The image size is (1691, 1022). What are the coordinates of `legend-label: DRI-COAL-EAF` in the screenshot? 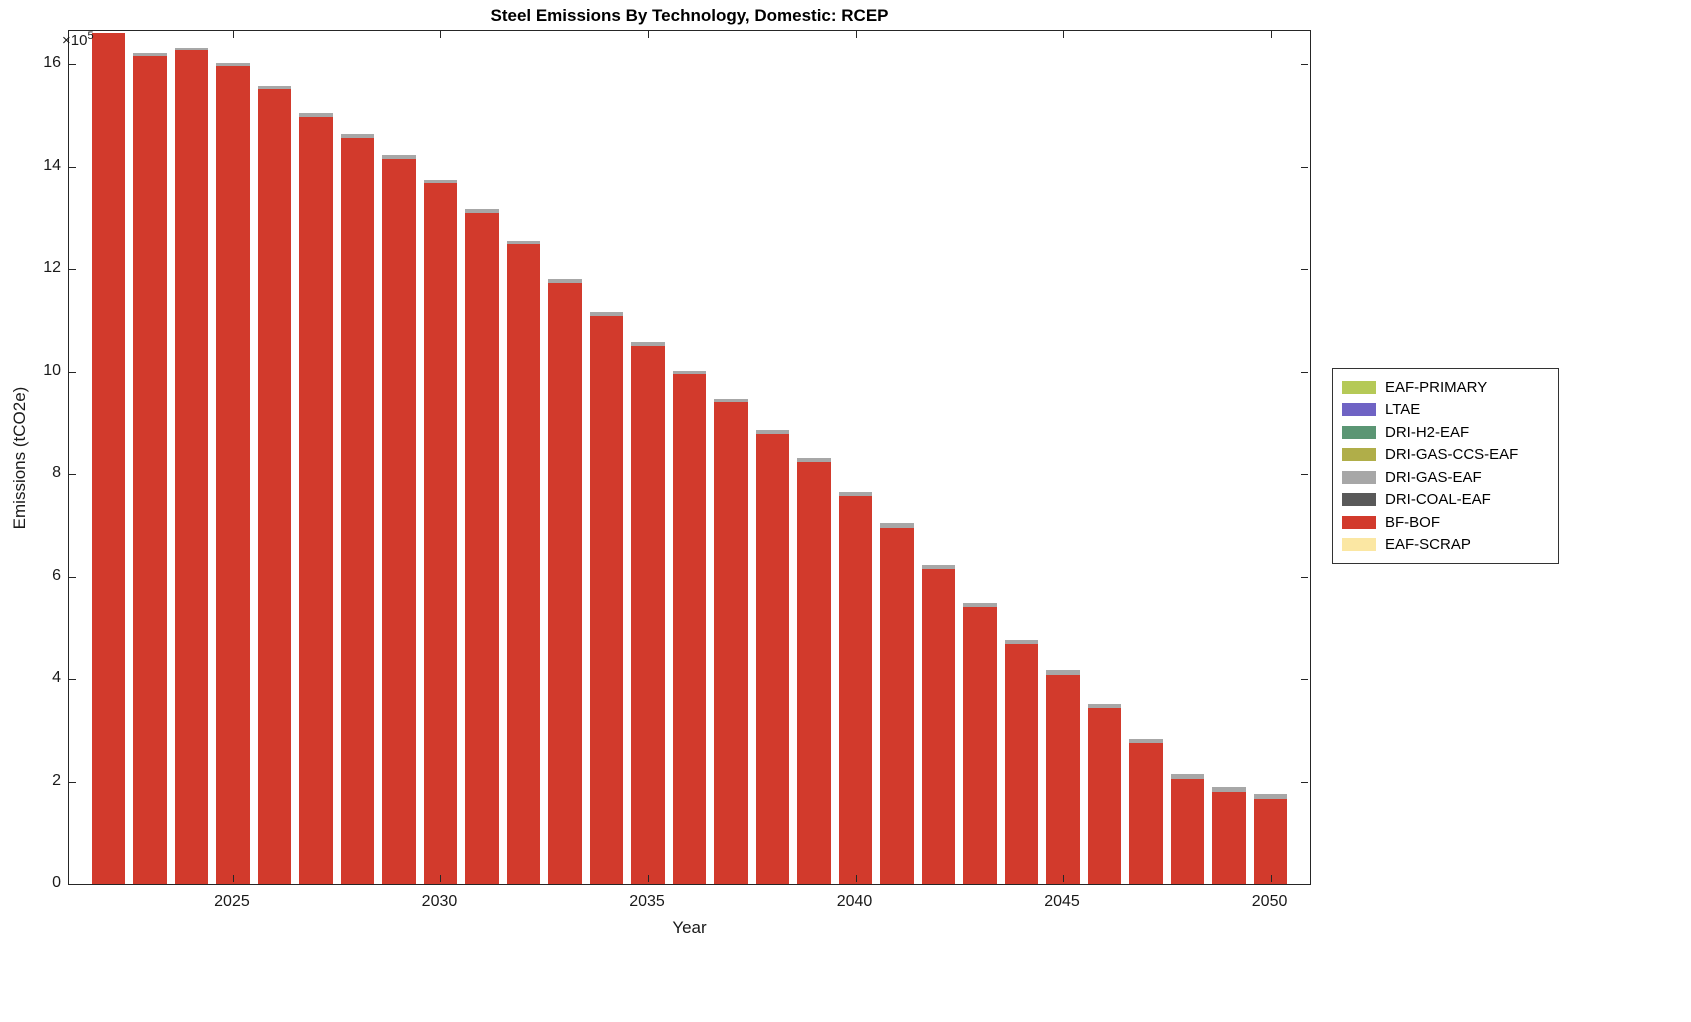 It's located at (1438, 500).